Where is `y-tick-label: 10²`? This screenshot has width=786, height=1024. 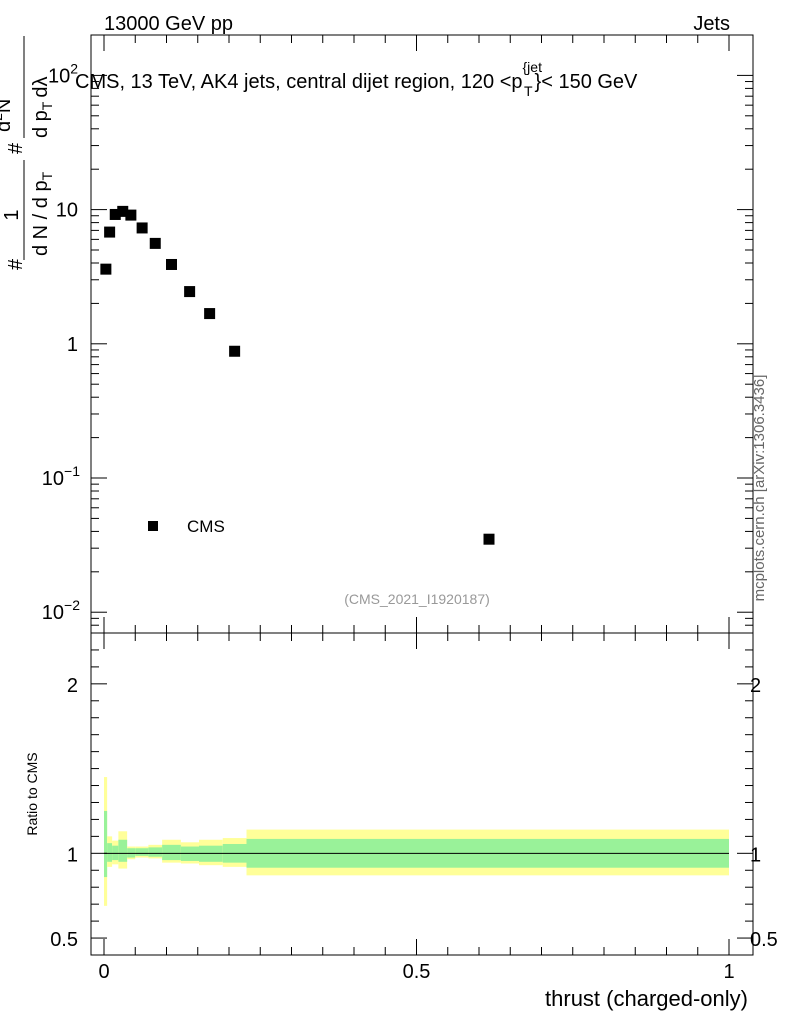
y-tick-label: 10² is located at coordinates (63, 73).